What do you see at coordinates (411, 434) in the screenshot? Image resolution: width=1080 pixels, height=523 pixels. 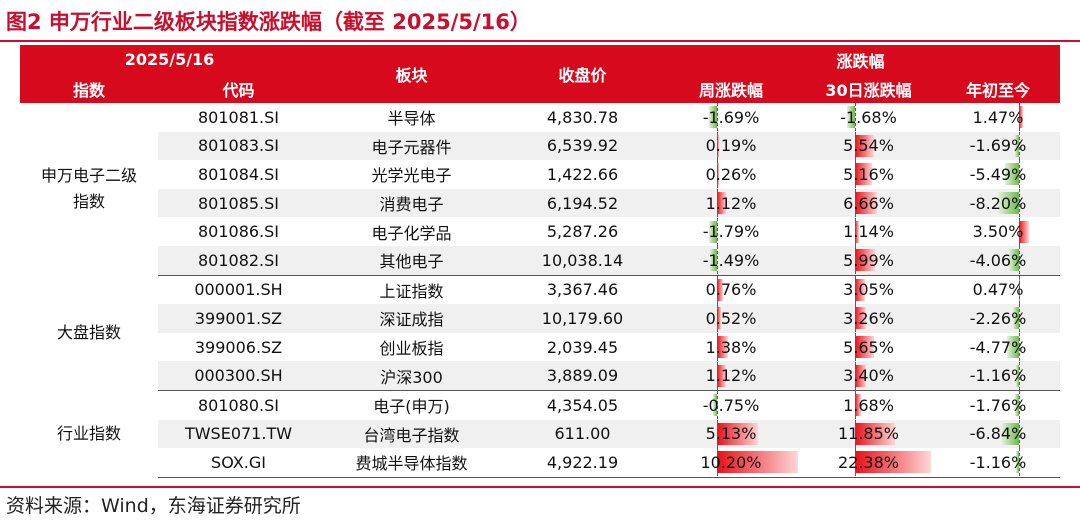 I see `sector-cell: 台湾电子指数` at bounding box center [411, 434].